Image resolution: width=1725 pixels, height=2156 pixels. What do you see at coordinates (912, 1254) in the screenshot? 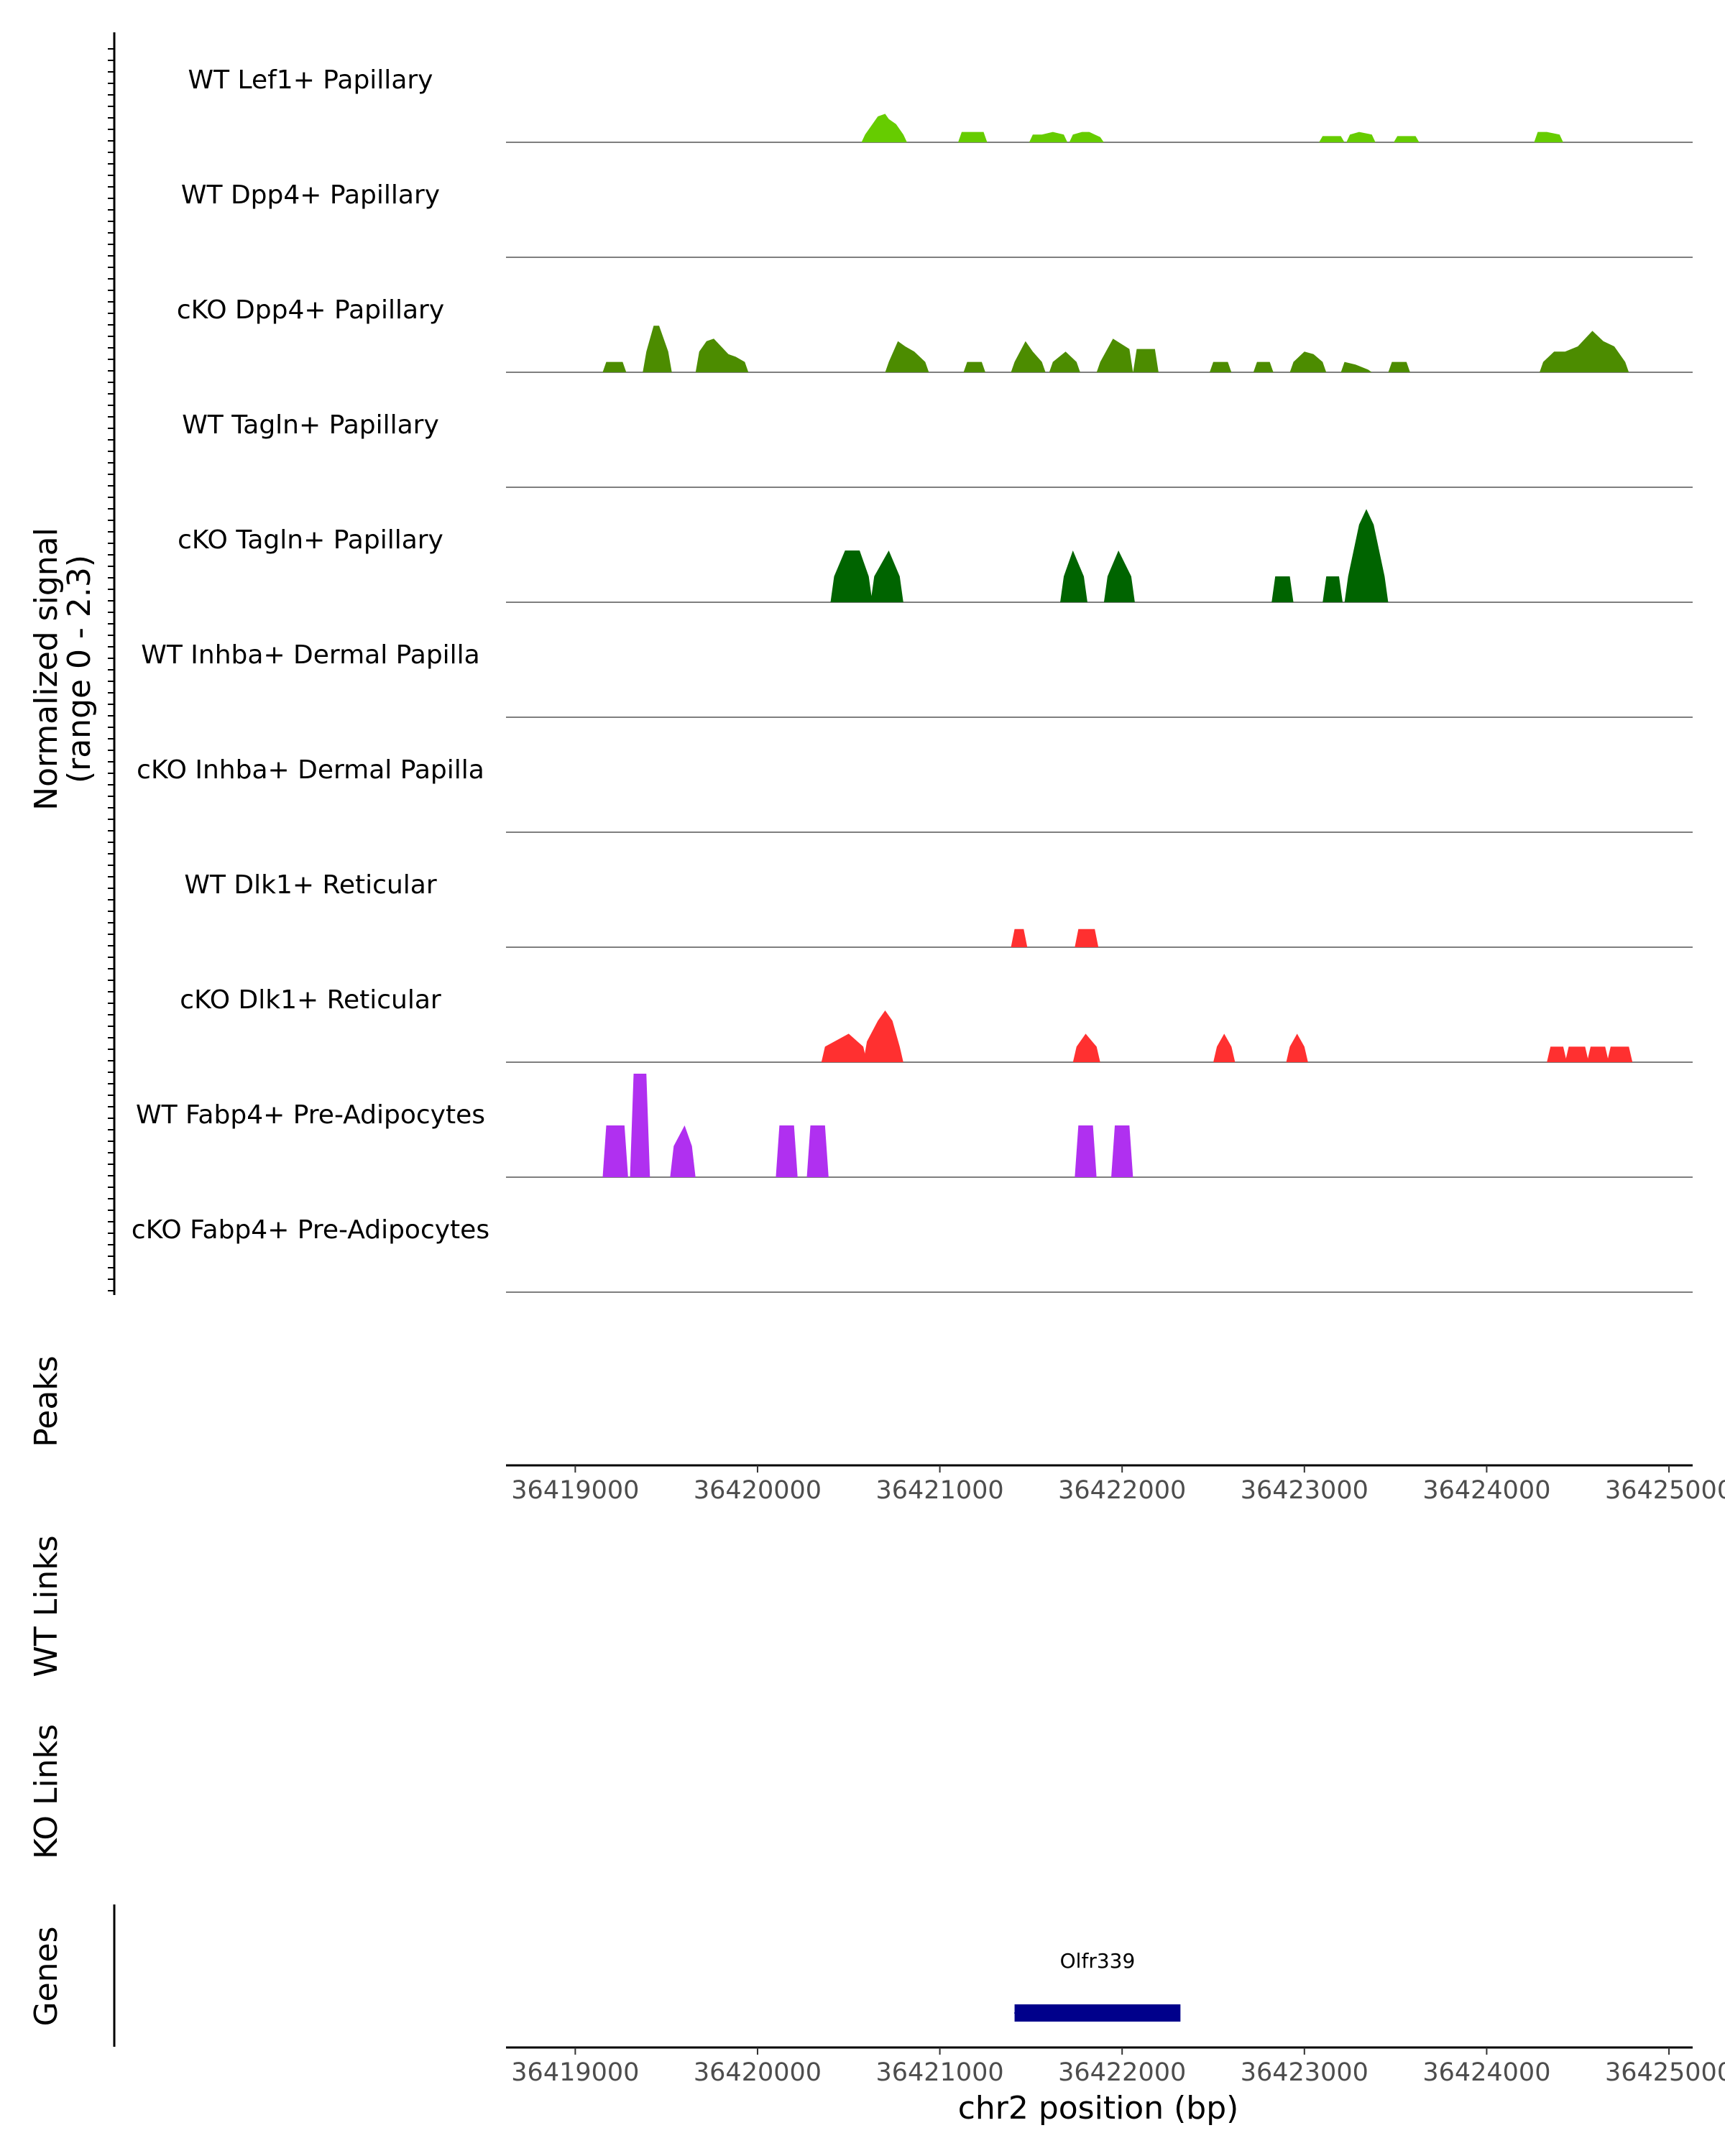
I see `coverage-track: cKO Fabp4+ Pre-Adipocytes` at bounding box center [912, 1254].